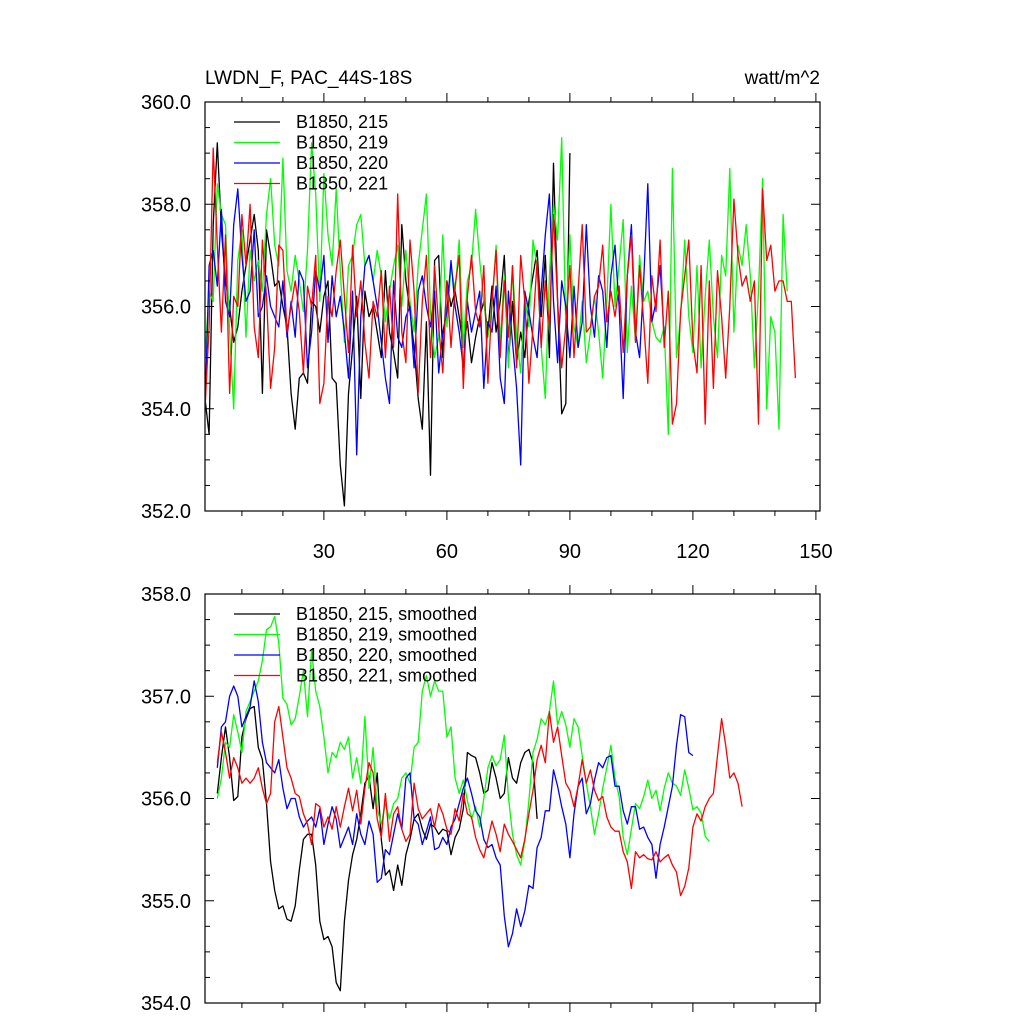 The image size is (1024, 1024). Describe the element at coordinates (386, 635) in the screenshot. I see `bottom-legend-label-2: B1850, 219, smoothed` at that location.